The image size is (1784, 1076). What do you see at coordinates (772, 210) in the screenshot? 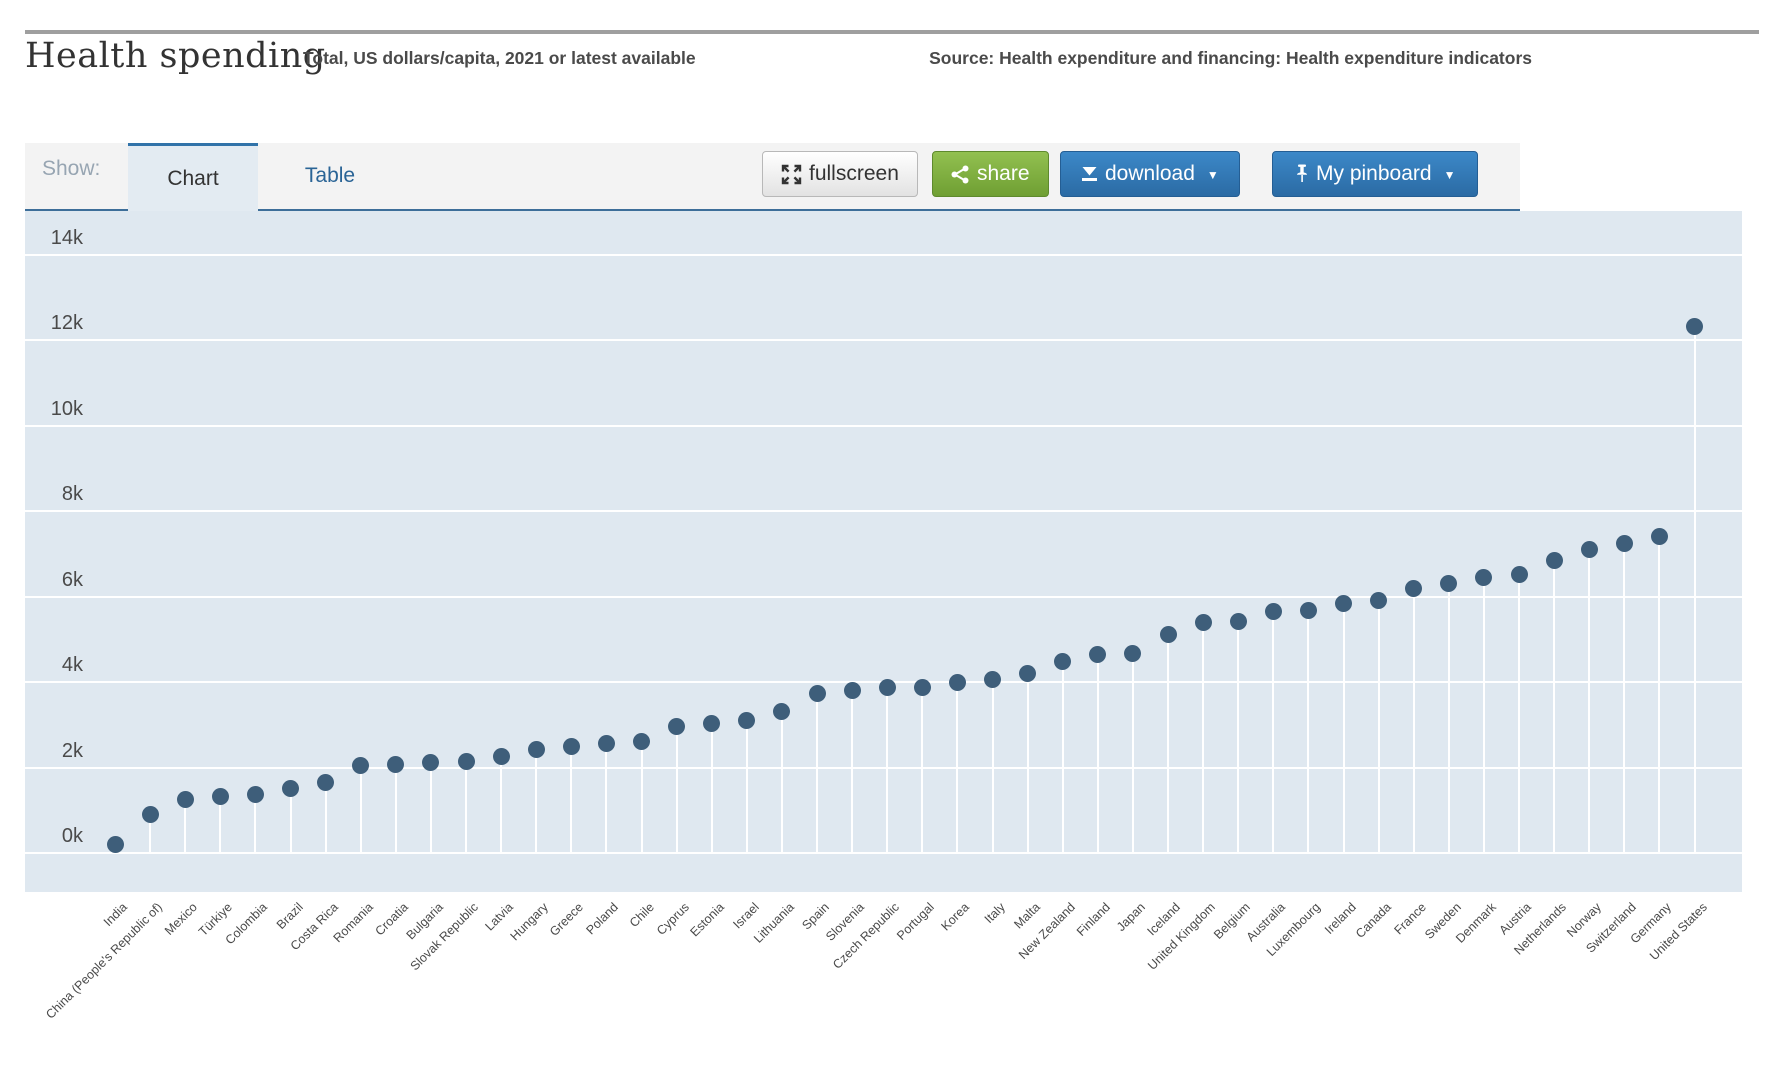
I see `toolbar-border` at bounding box center [772, 210].